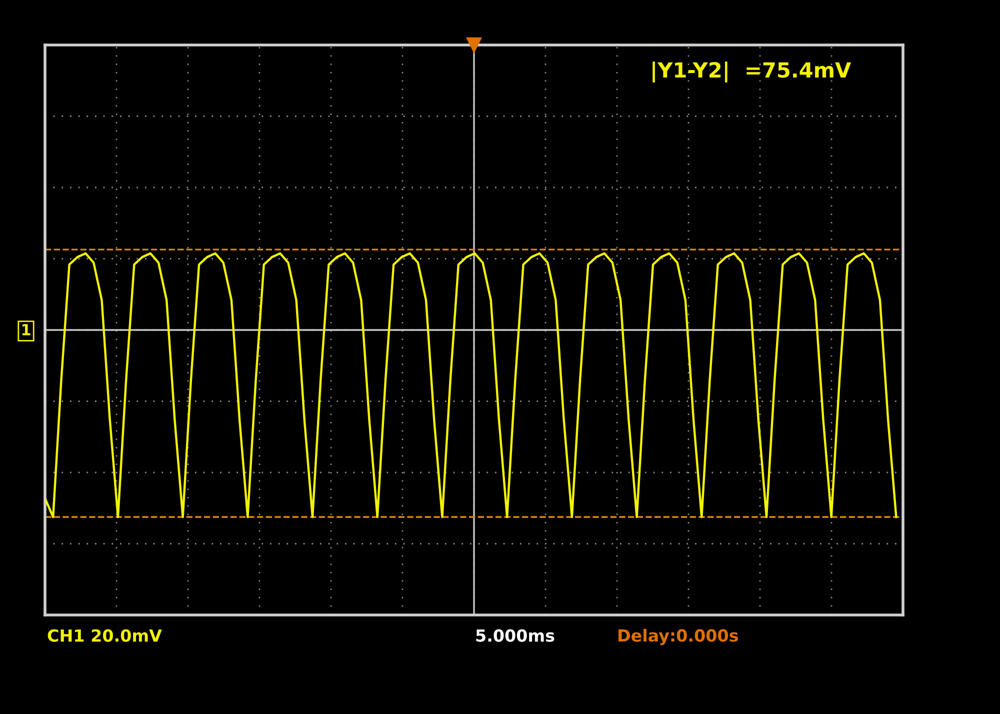 Image resolution: width=1000 pixels, height=714 pixels. Describe the element at coordinates (105, 635) in the screenshot. I see `text: CH1 20.0mV` at that location.